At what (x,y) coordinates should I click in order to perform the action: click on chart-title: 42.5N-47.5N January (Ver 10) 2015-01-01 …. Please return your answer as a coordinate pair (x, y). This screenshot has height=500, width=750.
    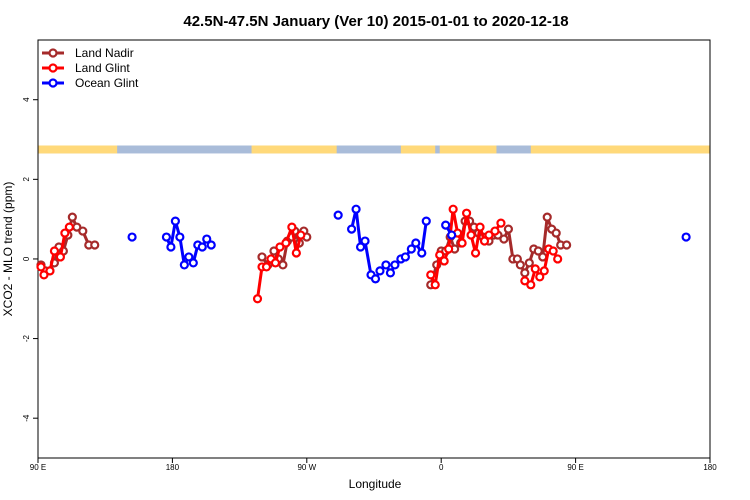
    Looking at the image, I should click on (375, 21).